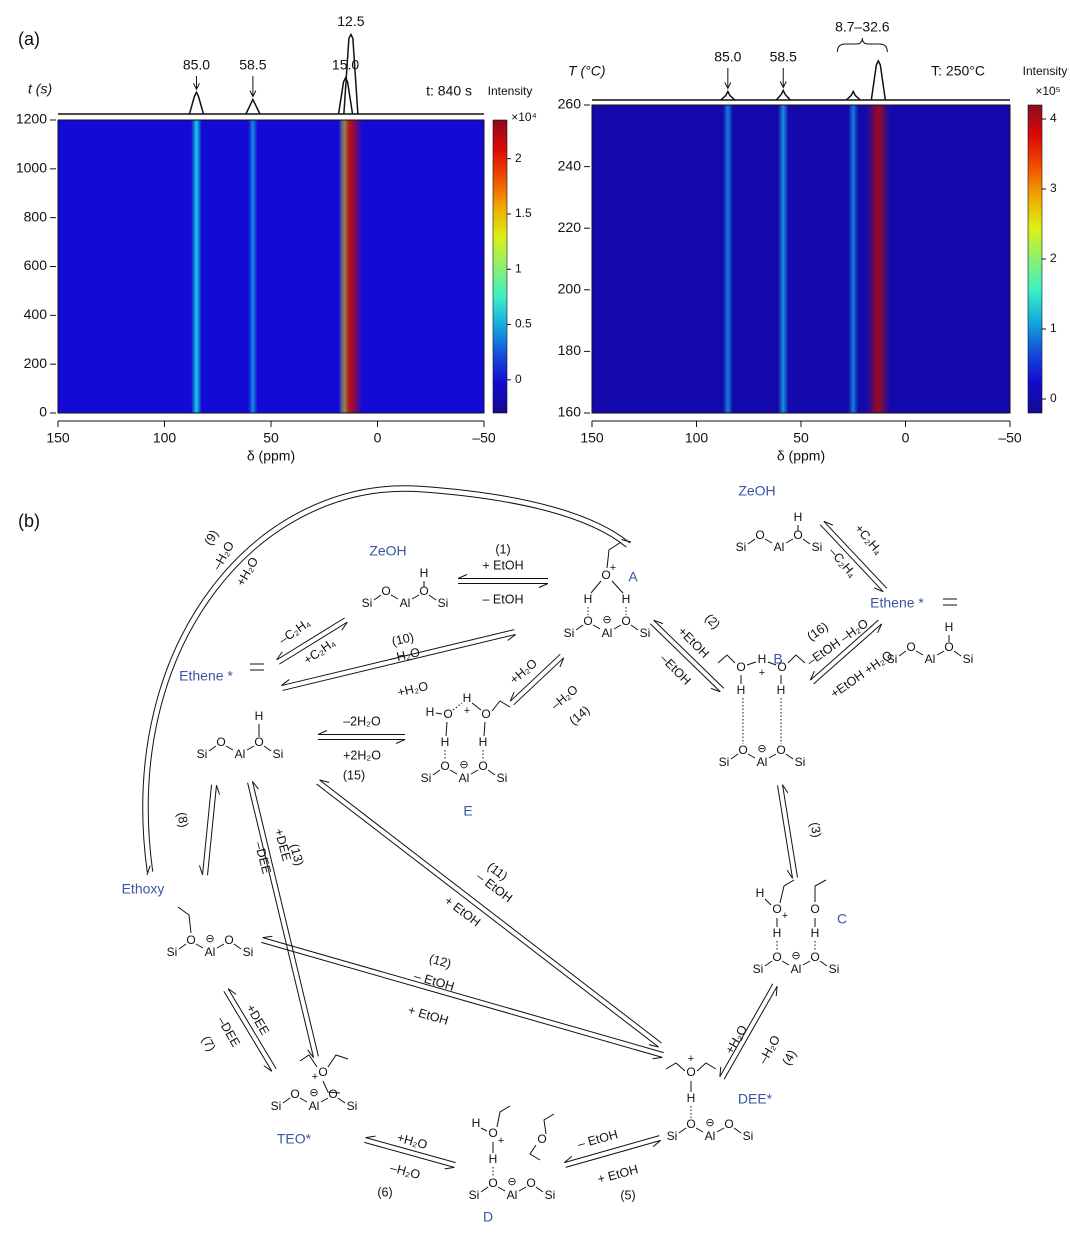 Image resolution: width=1070 pixels, height=1233 pixels. Describe the element at coordinates (36, 314) in the screenshot. I see `y-tick-label: 400` at that location.